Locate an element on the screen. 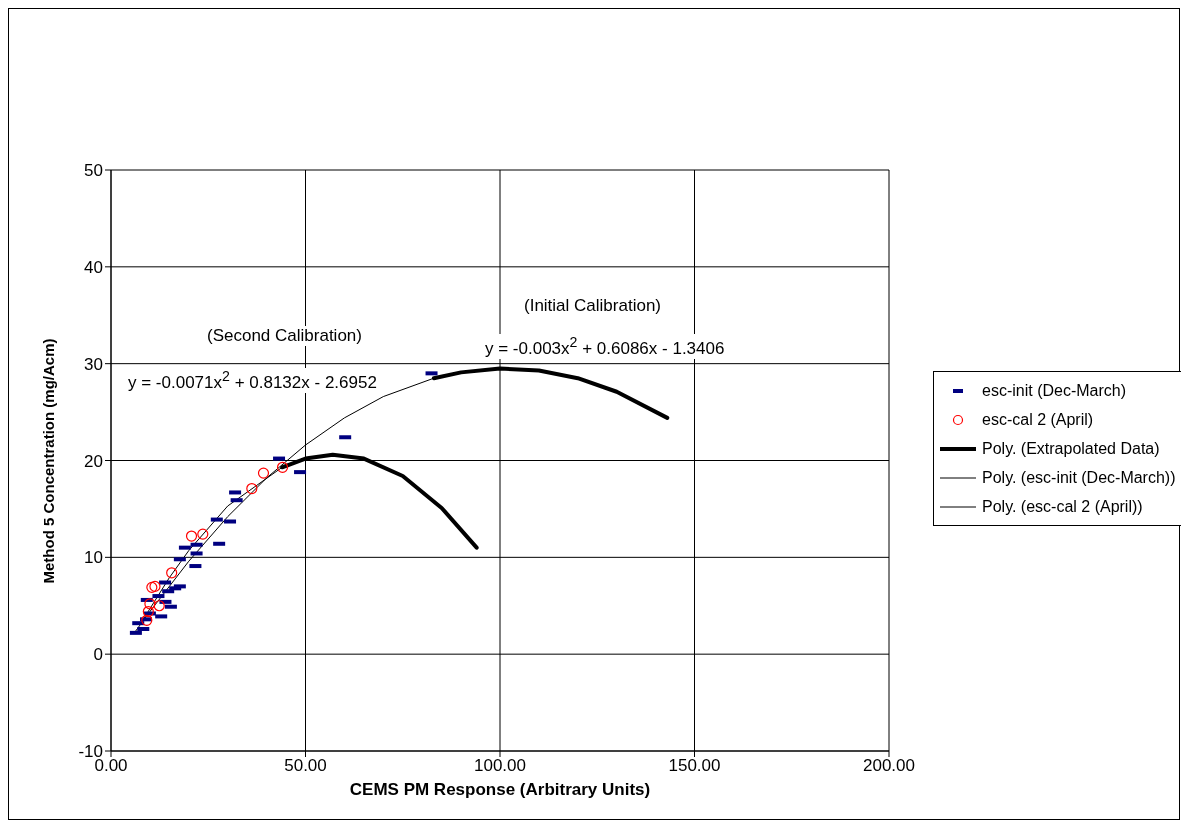 This screenshot has height=821, width=1181. x-axis-title: CEMS PM Response (Arbitrary Units) is located at coordinates (500, 790).